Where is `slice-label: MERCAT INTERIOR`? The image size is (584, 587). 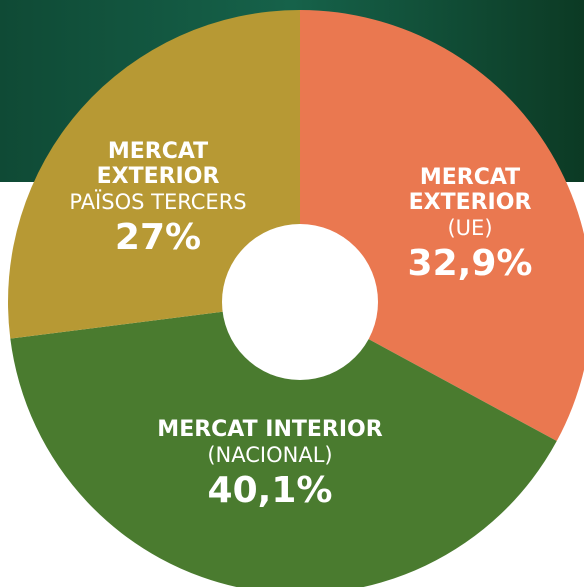
slice-label: MERCAT INTERIOR is located at coordinates (269, 429).